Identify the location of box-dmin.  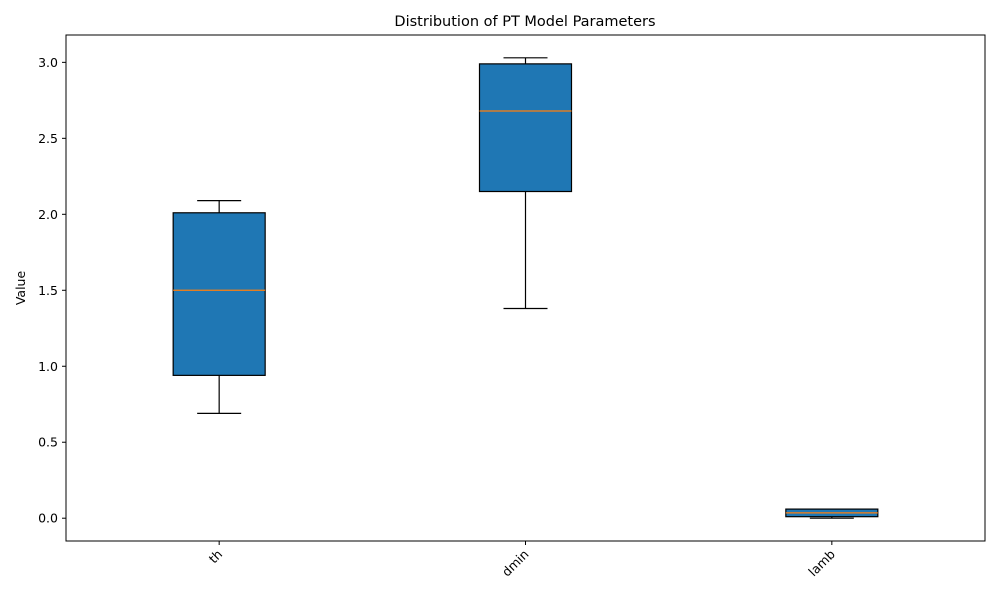
(525, 183).